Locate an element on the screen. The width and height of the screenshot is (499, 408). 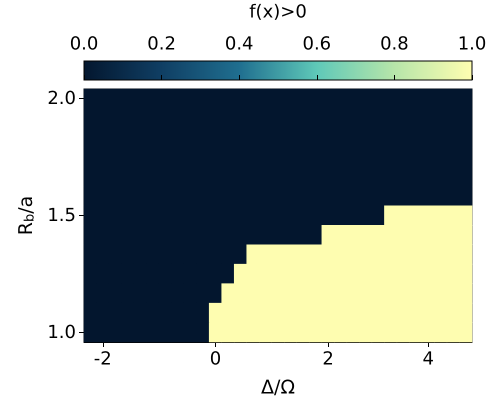
y-tick-label: 2.0 is located at coordinates (61, 99).